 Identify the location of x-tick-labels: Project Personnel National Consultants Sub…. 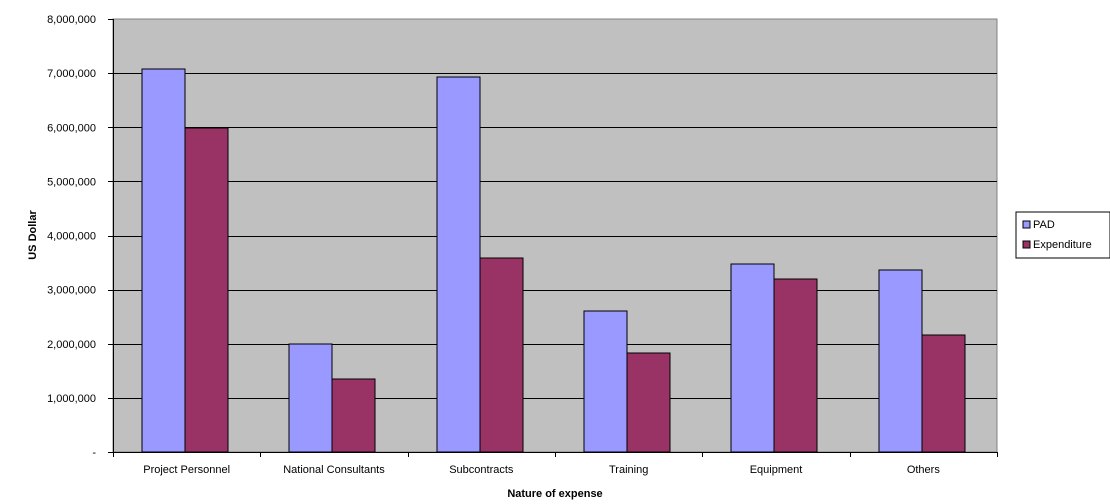
(541, 470).